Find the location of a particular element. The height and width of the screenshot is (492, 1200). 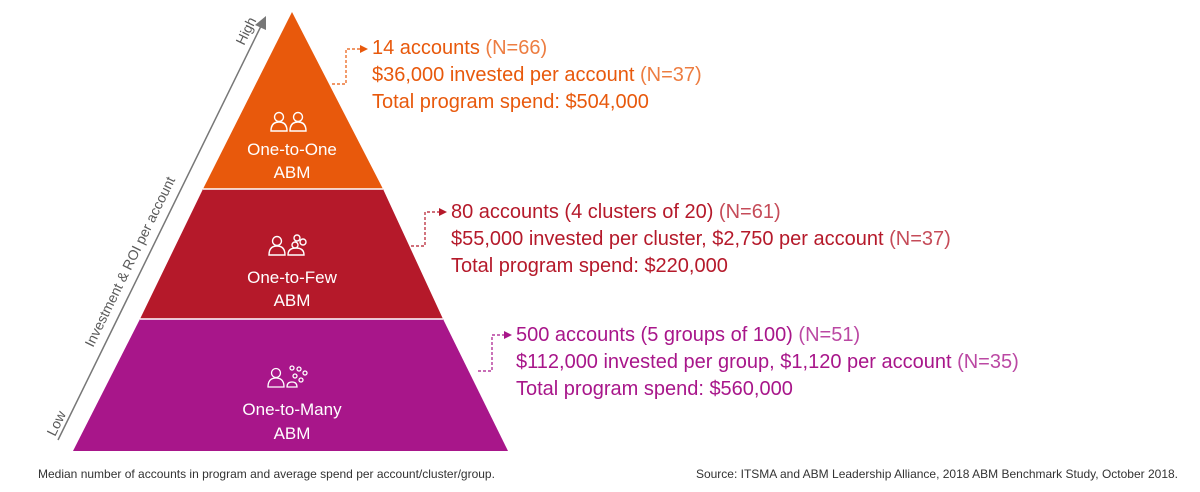

tier2-name-line2: ABM is located at coordinates (292, 300).